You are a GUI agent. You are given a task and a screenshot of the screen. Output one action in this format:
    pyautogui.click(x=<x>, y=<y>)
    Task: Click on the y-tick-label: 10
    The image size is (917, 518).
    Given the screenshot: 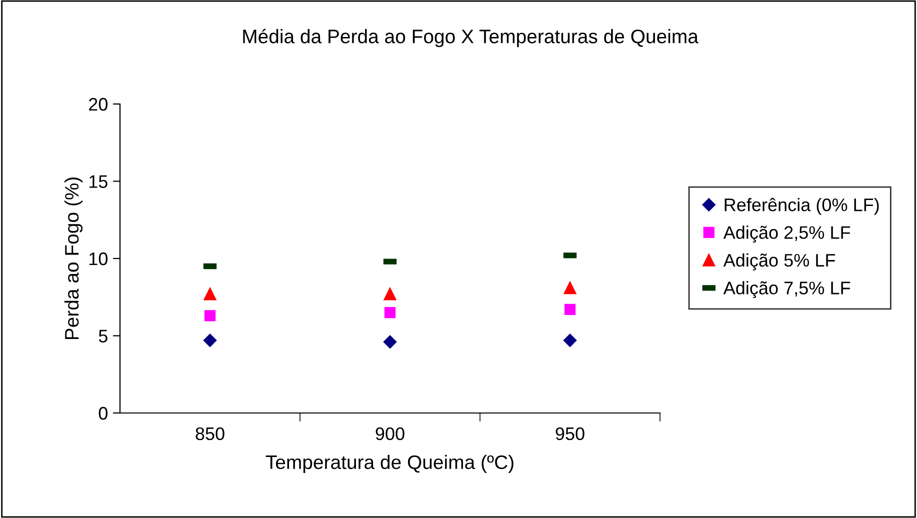 What is the action you would take?
    pyautogui.click(x=98, y=259)
    